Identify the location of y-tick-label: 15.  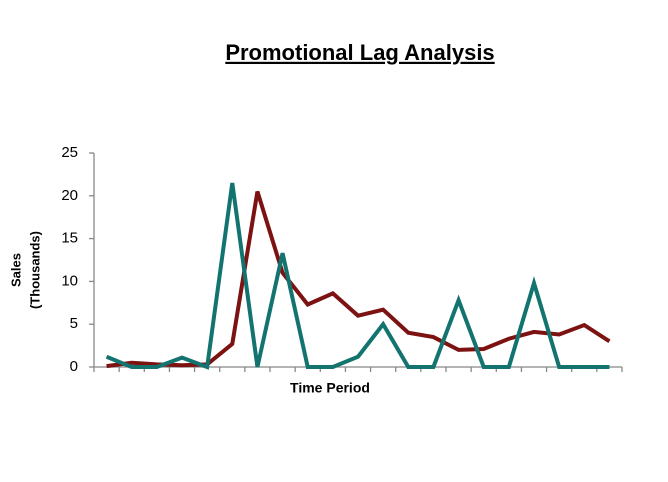
(69, 238).